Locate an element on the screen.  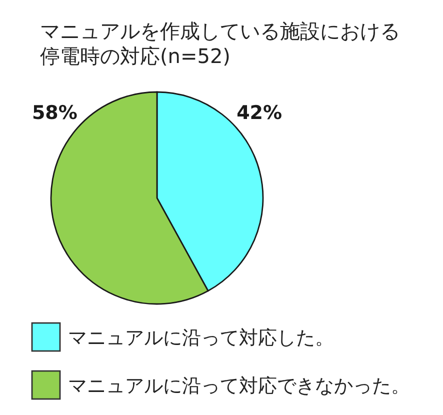
data-label: 58% is located at coordinates (55, 113).